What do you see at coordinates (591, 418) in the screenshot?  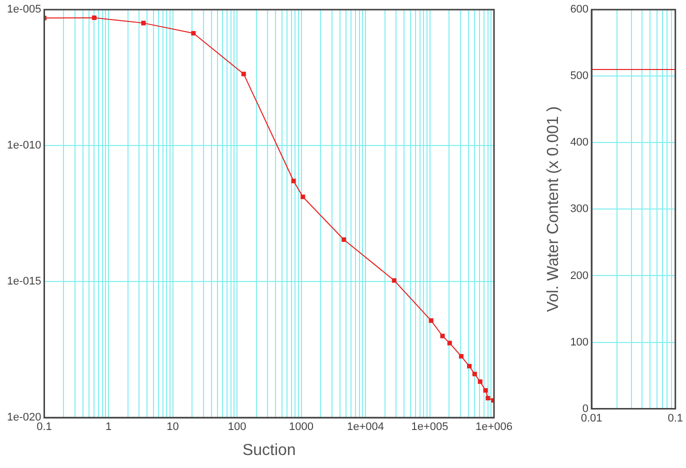 I see `x-tick-label: 0.01` at bounding box center [591, 418].